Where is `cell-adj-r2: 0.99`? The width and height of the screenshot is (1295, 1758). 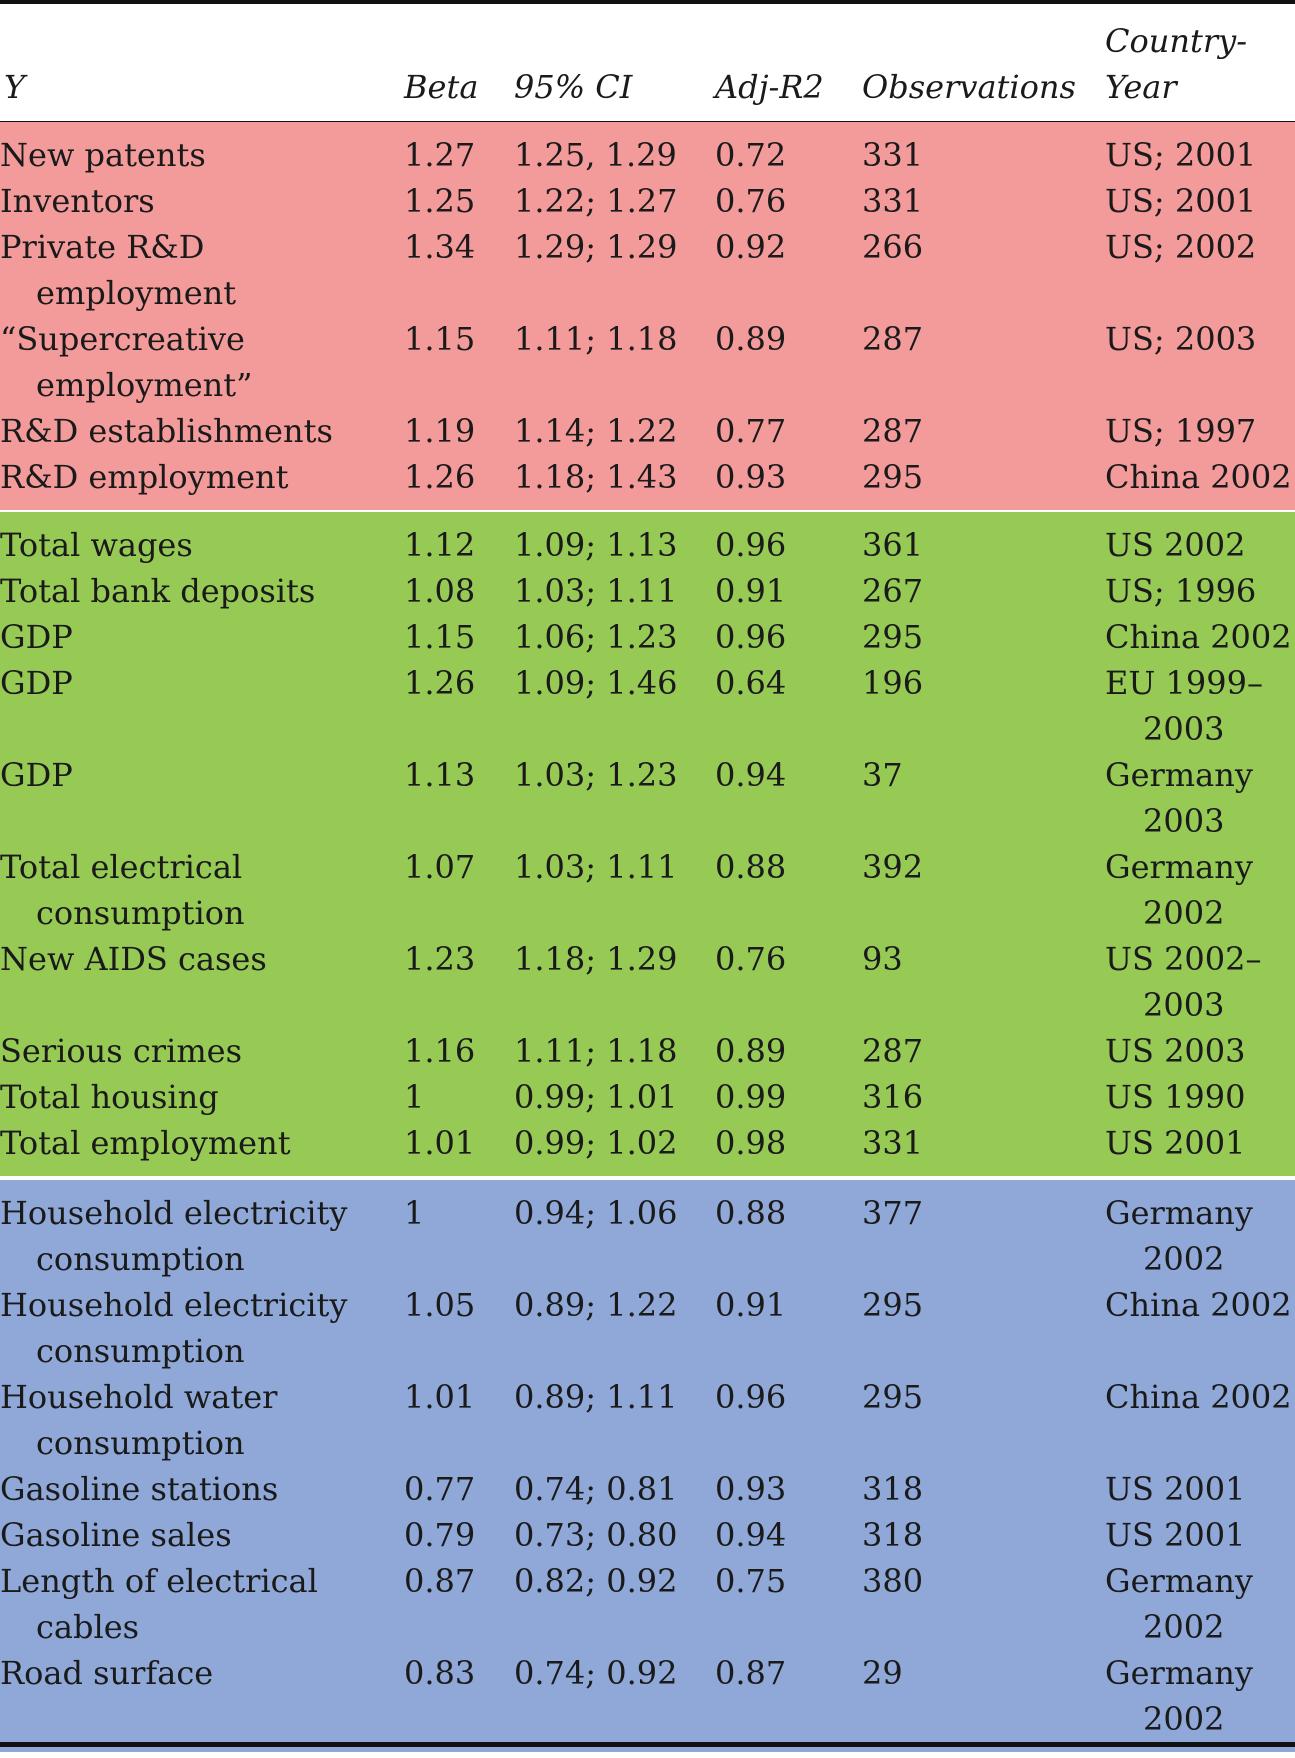 cell-adj-r2: 0.99 is located at coordinates (751, 1097).